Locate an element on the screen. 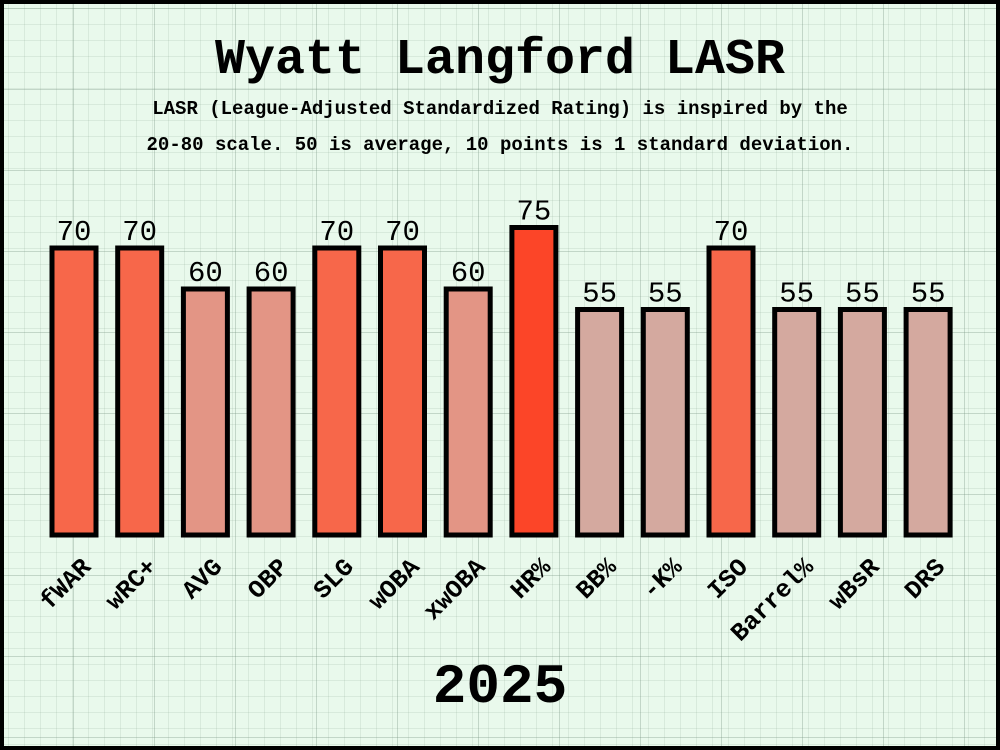 This screenshot has height=750, width=1000. x-tick-label: fWAR is located at coordinates (66, 584).